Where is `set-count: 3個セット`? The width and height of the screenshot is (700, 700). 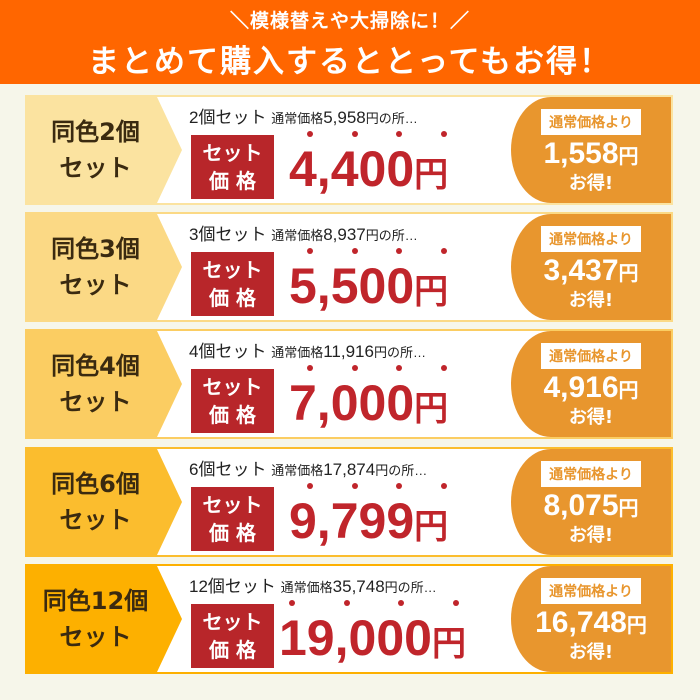 set-count: 3個セット is located at coordinates (228, 234).